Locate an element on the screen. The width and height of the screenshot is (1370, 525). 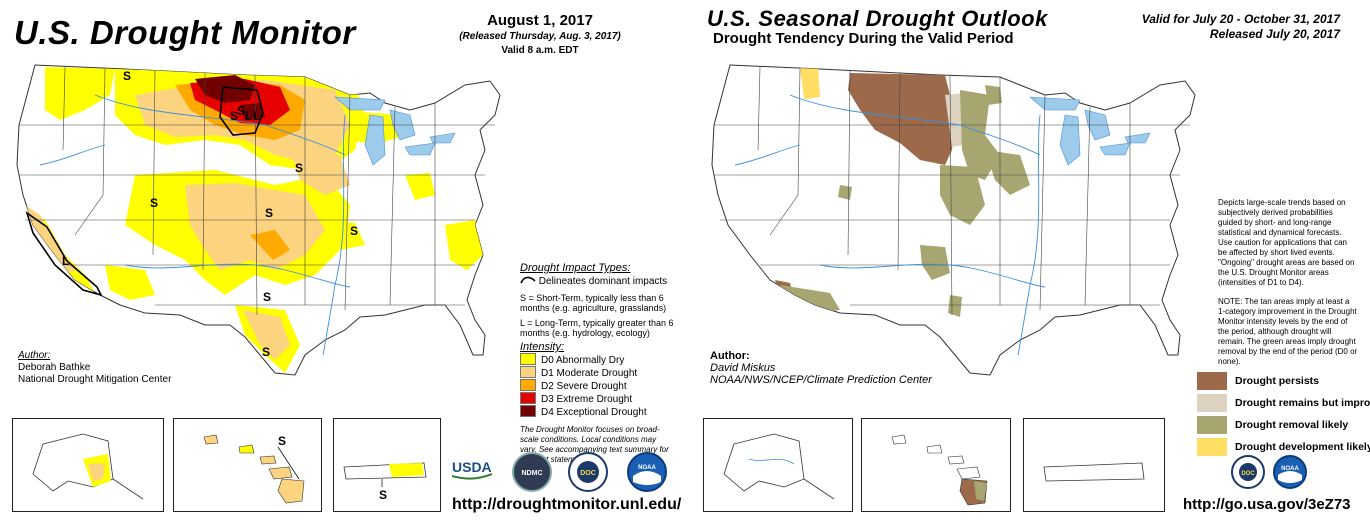
impact-line-legend: Delineates dominant impacts is located at coordinates (600, 282).